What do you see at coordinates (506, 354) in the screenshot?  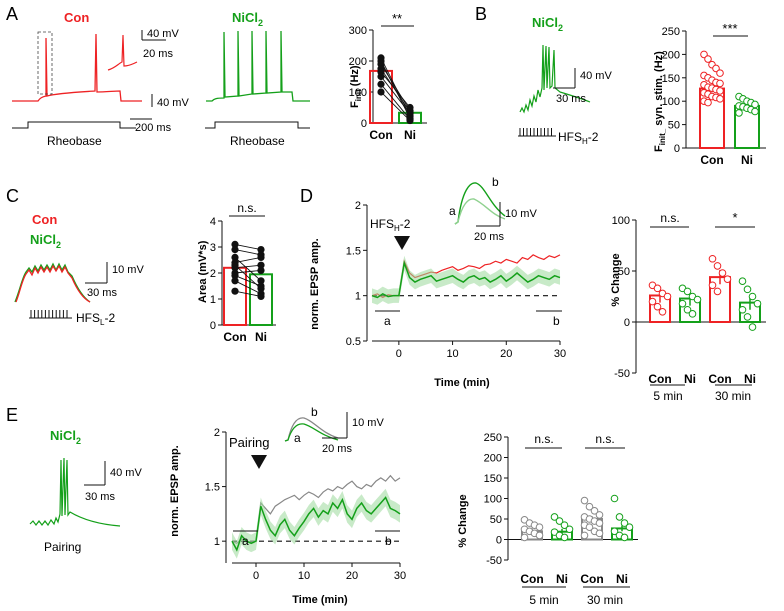 I see `d-time-x-tick-label: 20` at bounding box center [506, 354].